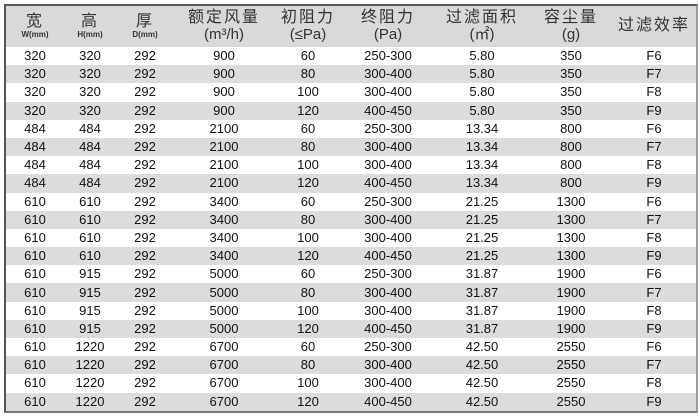 Image resolution: width=700 pixels, height=416 pixels. What do you see at coordinates (351, 129) in the screenshot?
I see `table-row: 484 484 292 2100 60 250-300 13.34 800 F6` at bounding box center [351, 129].